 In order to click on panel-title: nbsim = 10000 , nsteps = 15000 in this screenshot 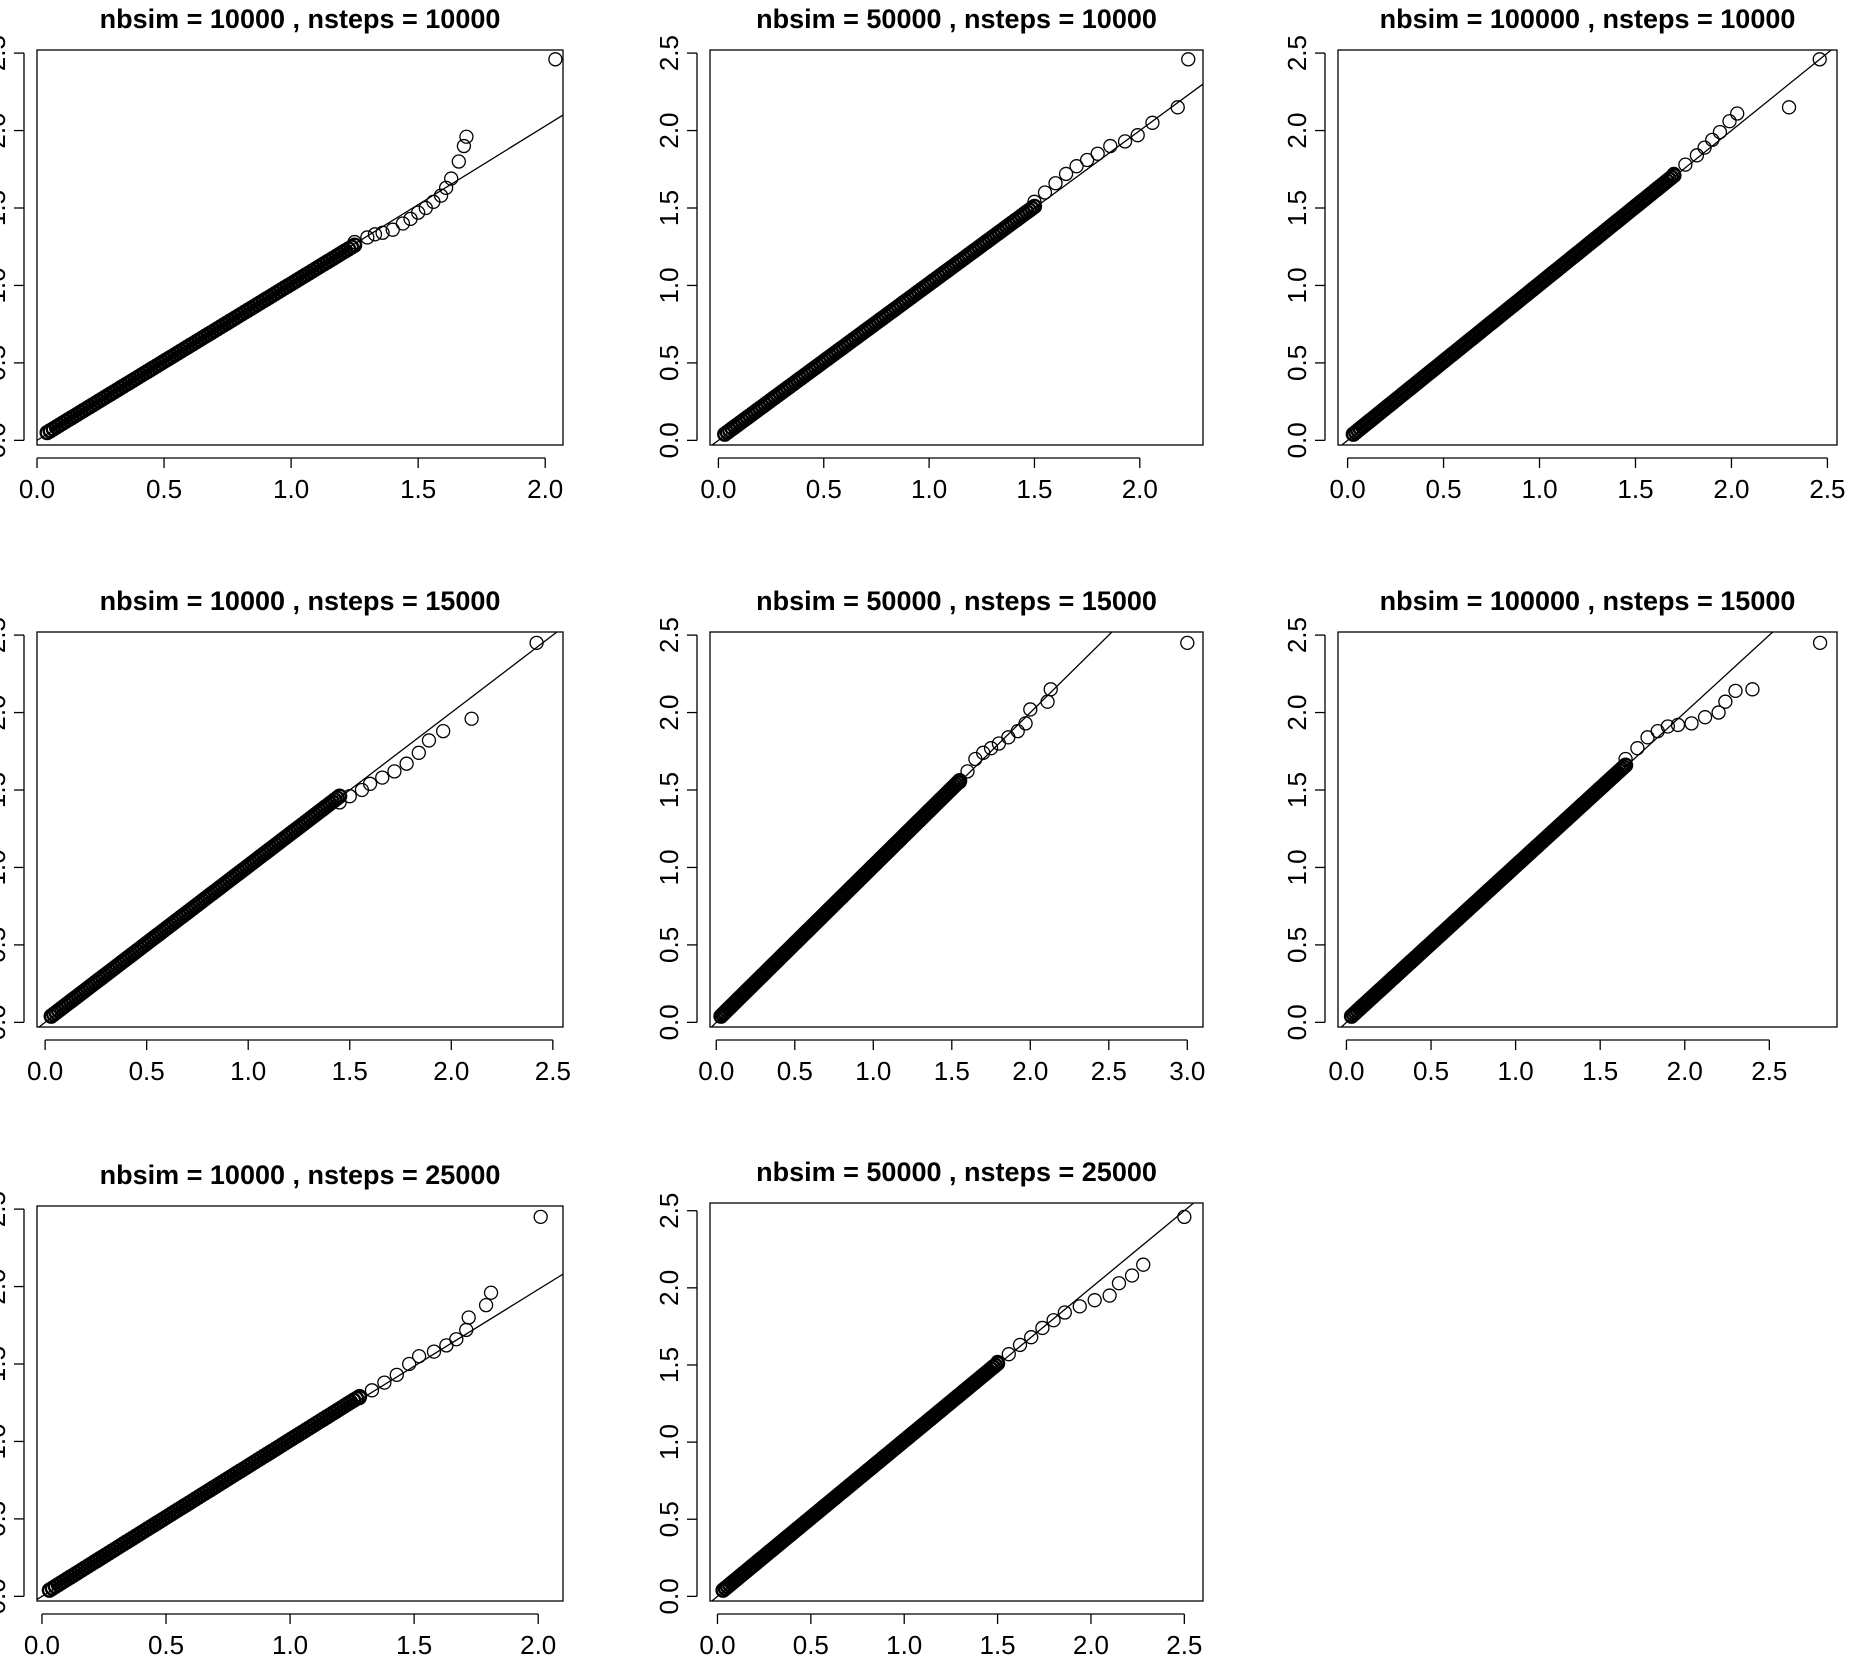, I will do `click(300, 601)`.